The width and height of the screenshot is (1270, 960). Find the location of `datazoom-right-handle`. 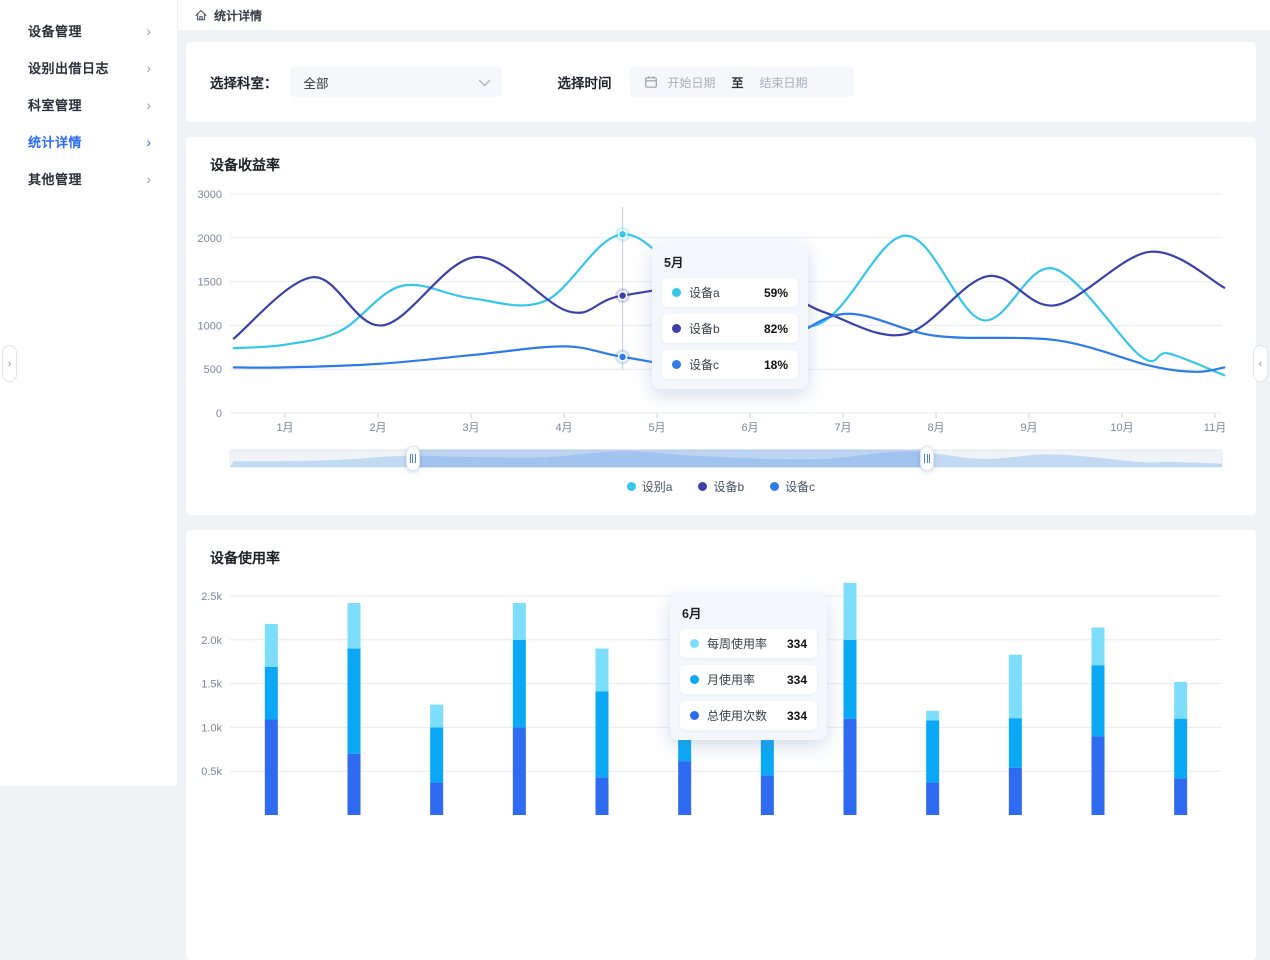

datazoom-right-handle is located at coordinates (927, 458).